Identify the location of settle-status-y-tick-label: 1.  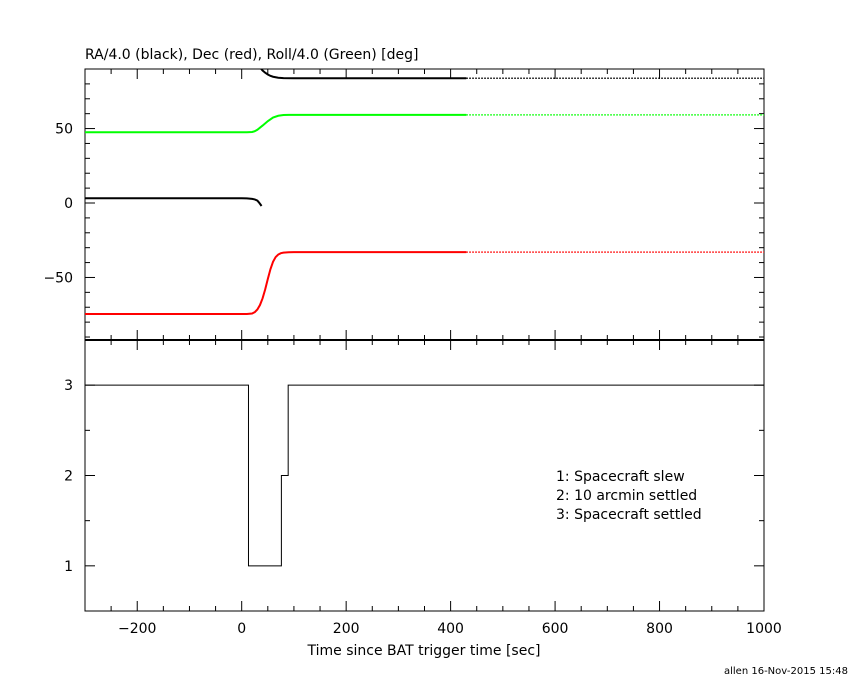
(68, 567).